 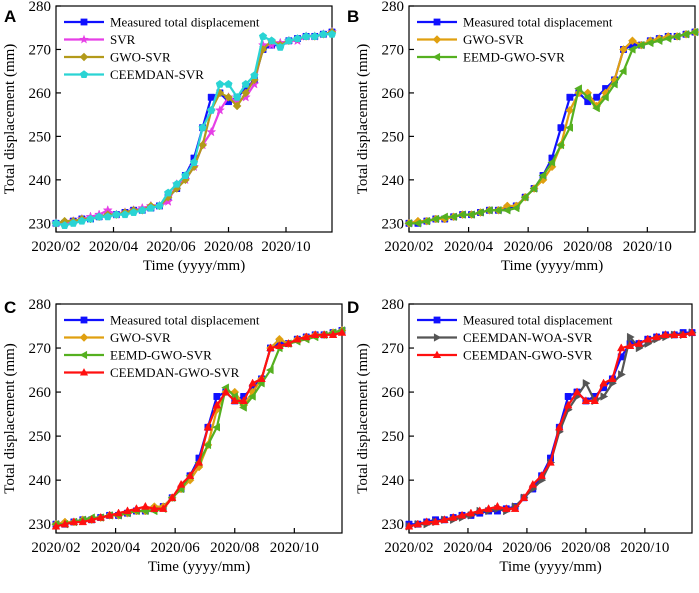 I want to click on legend-label: Measured total displacement, so click(x=538, y=22).